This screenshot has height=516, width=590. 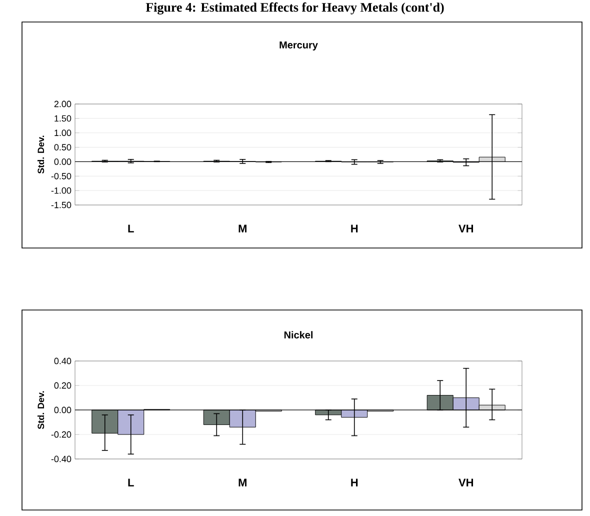 I want to click on chart-title: Nickel, so click(x=298, y=334).